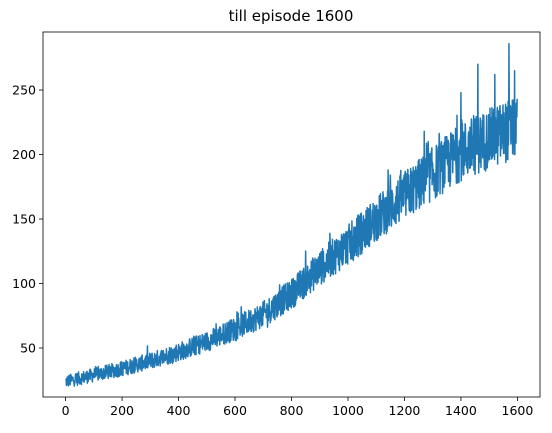  What do you see at coordinates (24, 90) in the screenshot?
I see `y-tick-label: 250` at bounding box center [24, 90].